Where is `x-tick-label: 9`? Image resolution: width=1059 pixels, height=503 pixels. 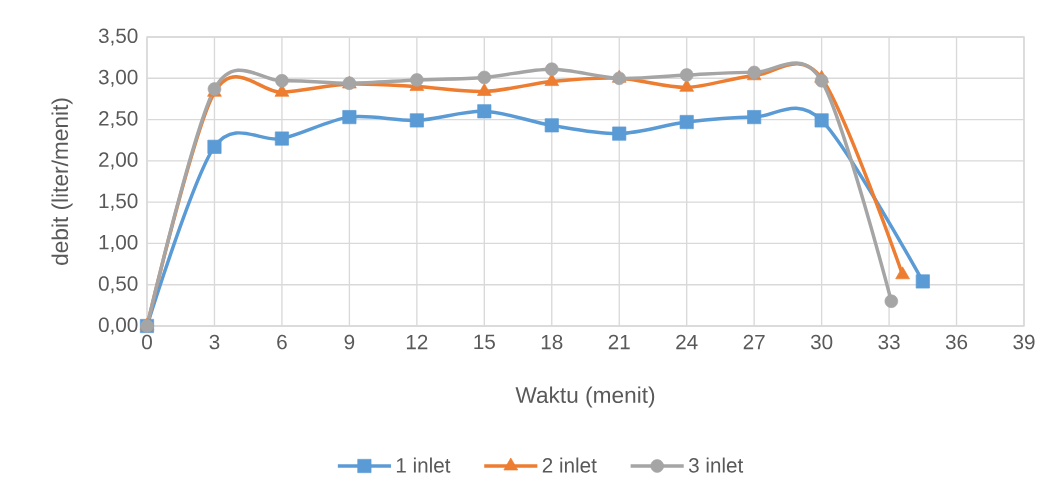
x-tick-label: 9 is located at coordinates (349, 342).